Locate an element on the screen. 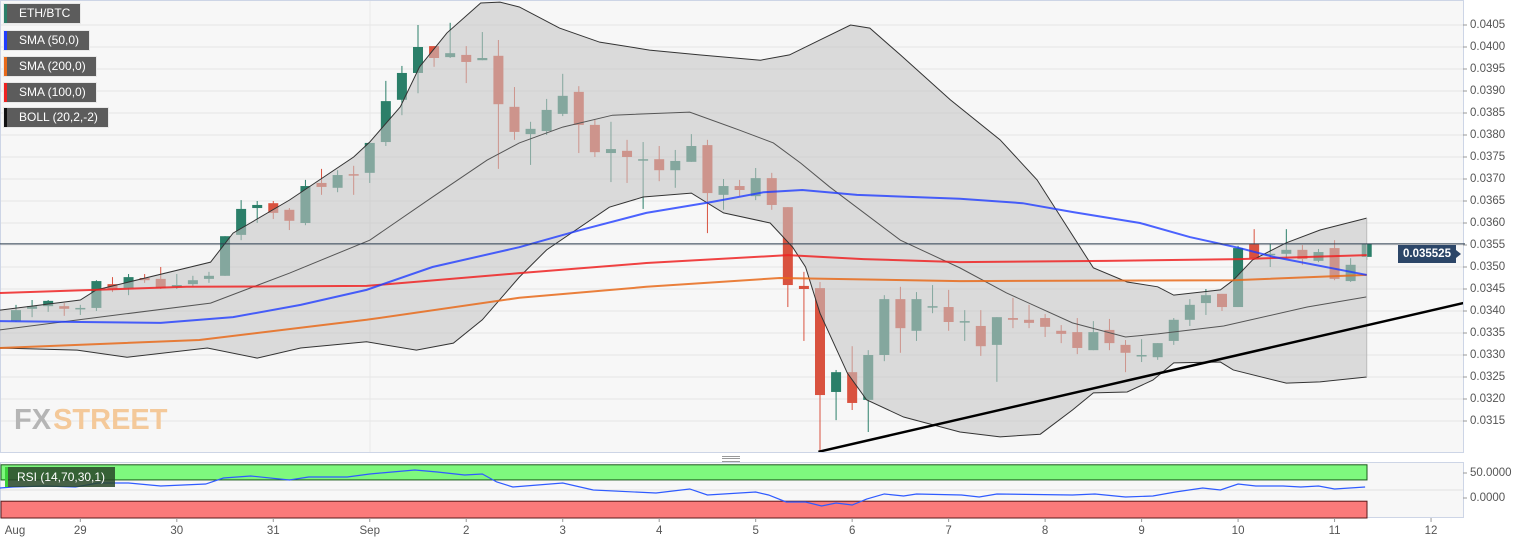 The height and width of the screenshot is (543, 1536). y-tick-label: 0.0315 is located at coordinates (1488, 421).